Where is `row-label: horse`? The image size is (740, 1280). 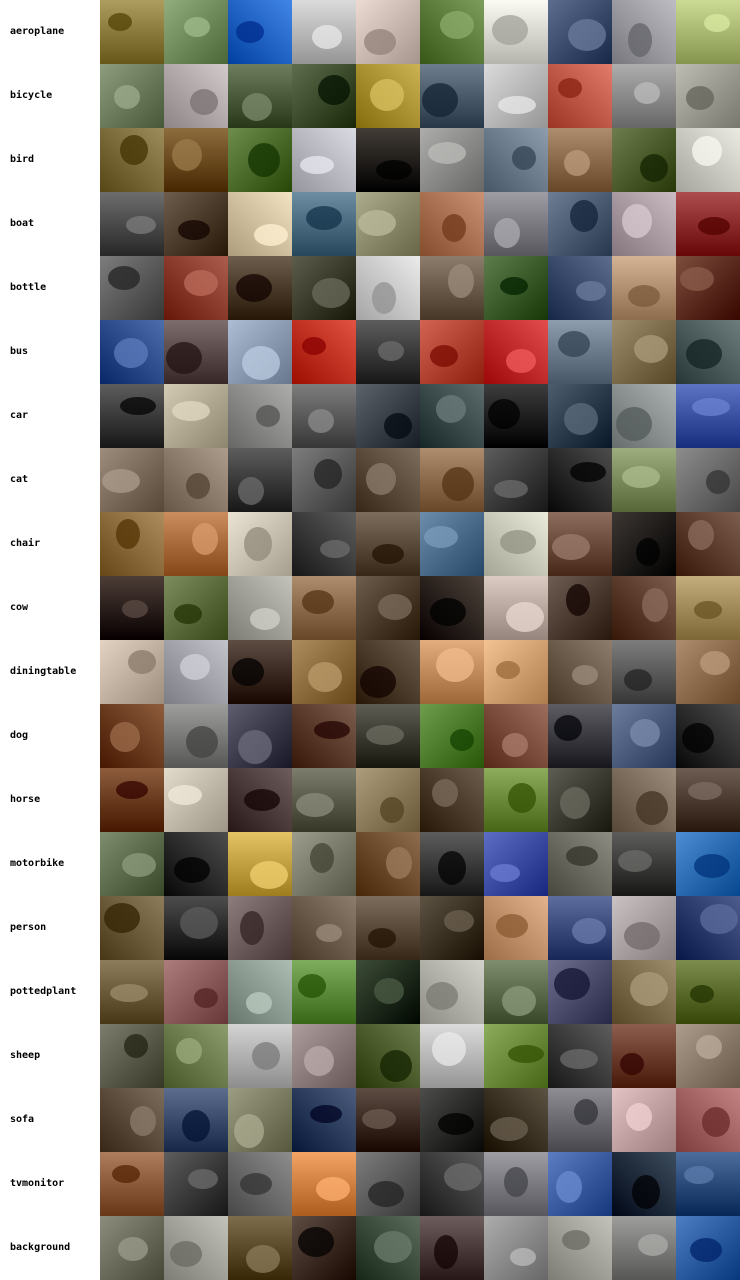
row-label: horse is located at coordinates (25, 799).